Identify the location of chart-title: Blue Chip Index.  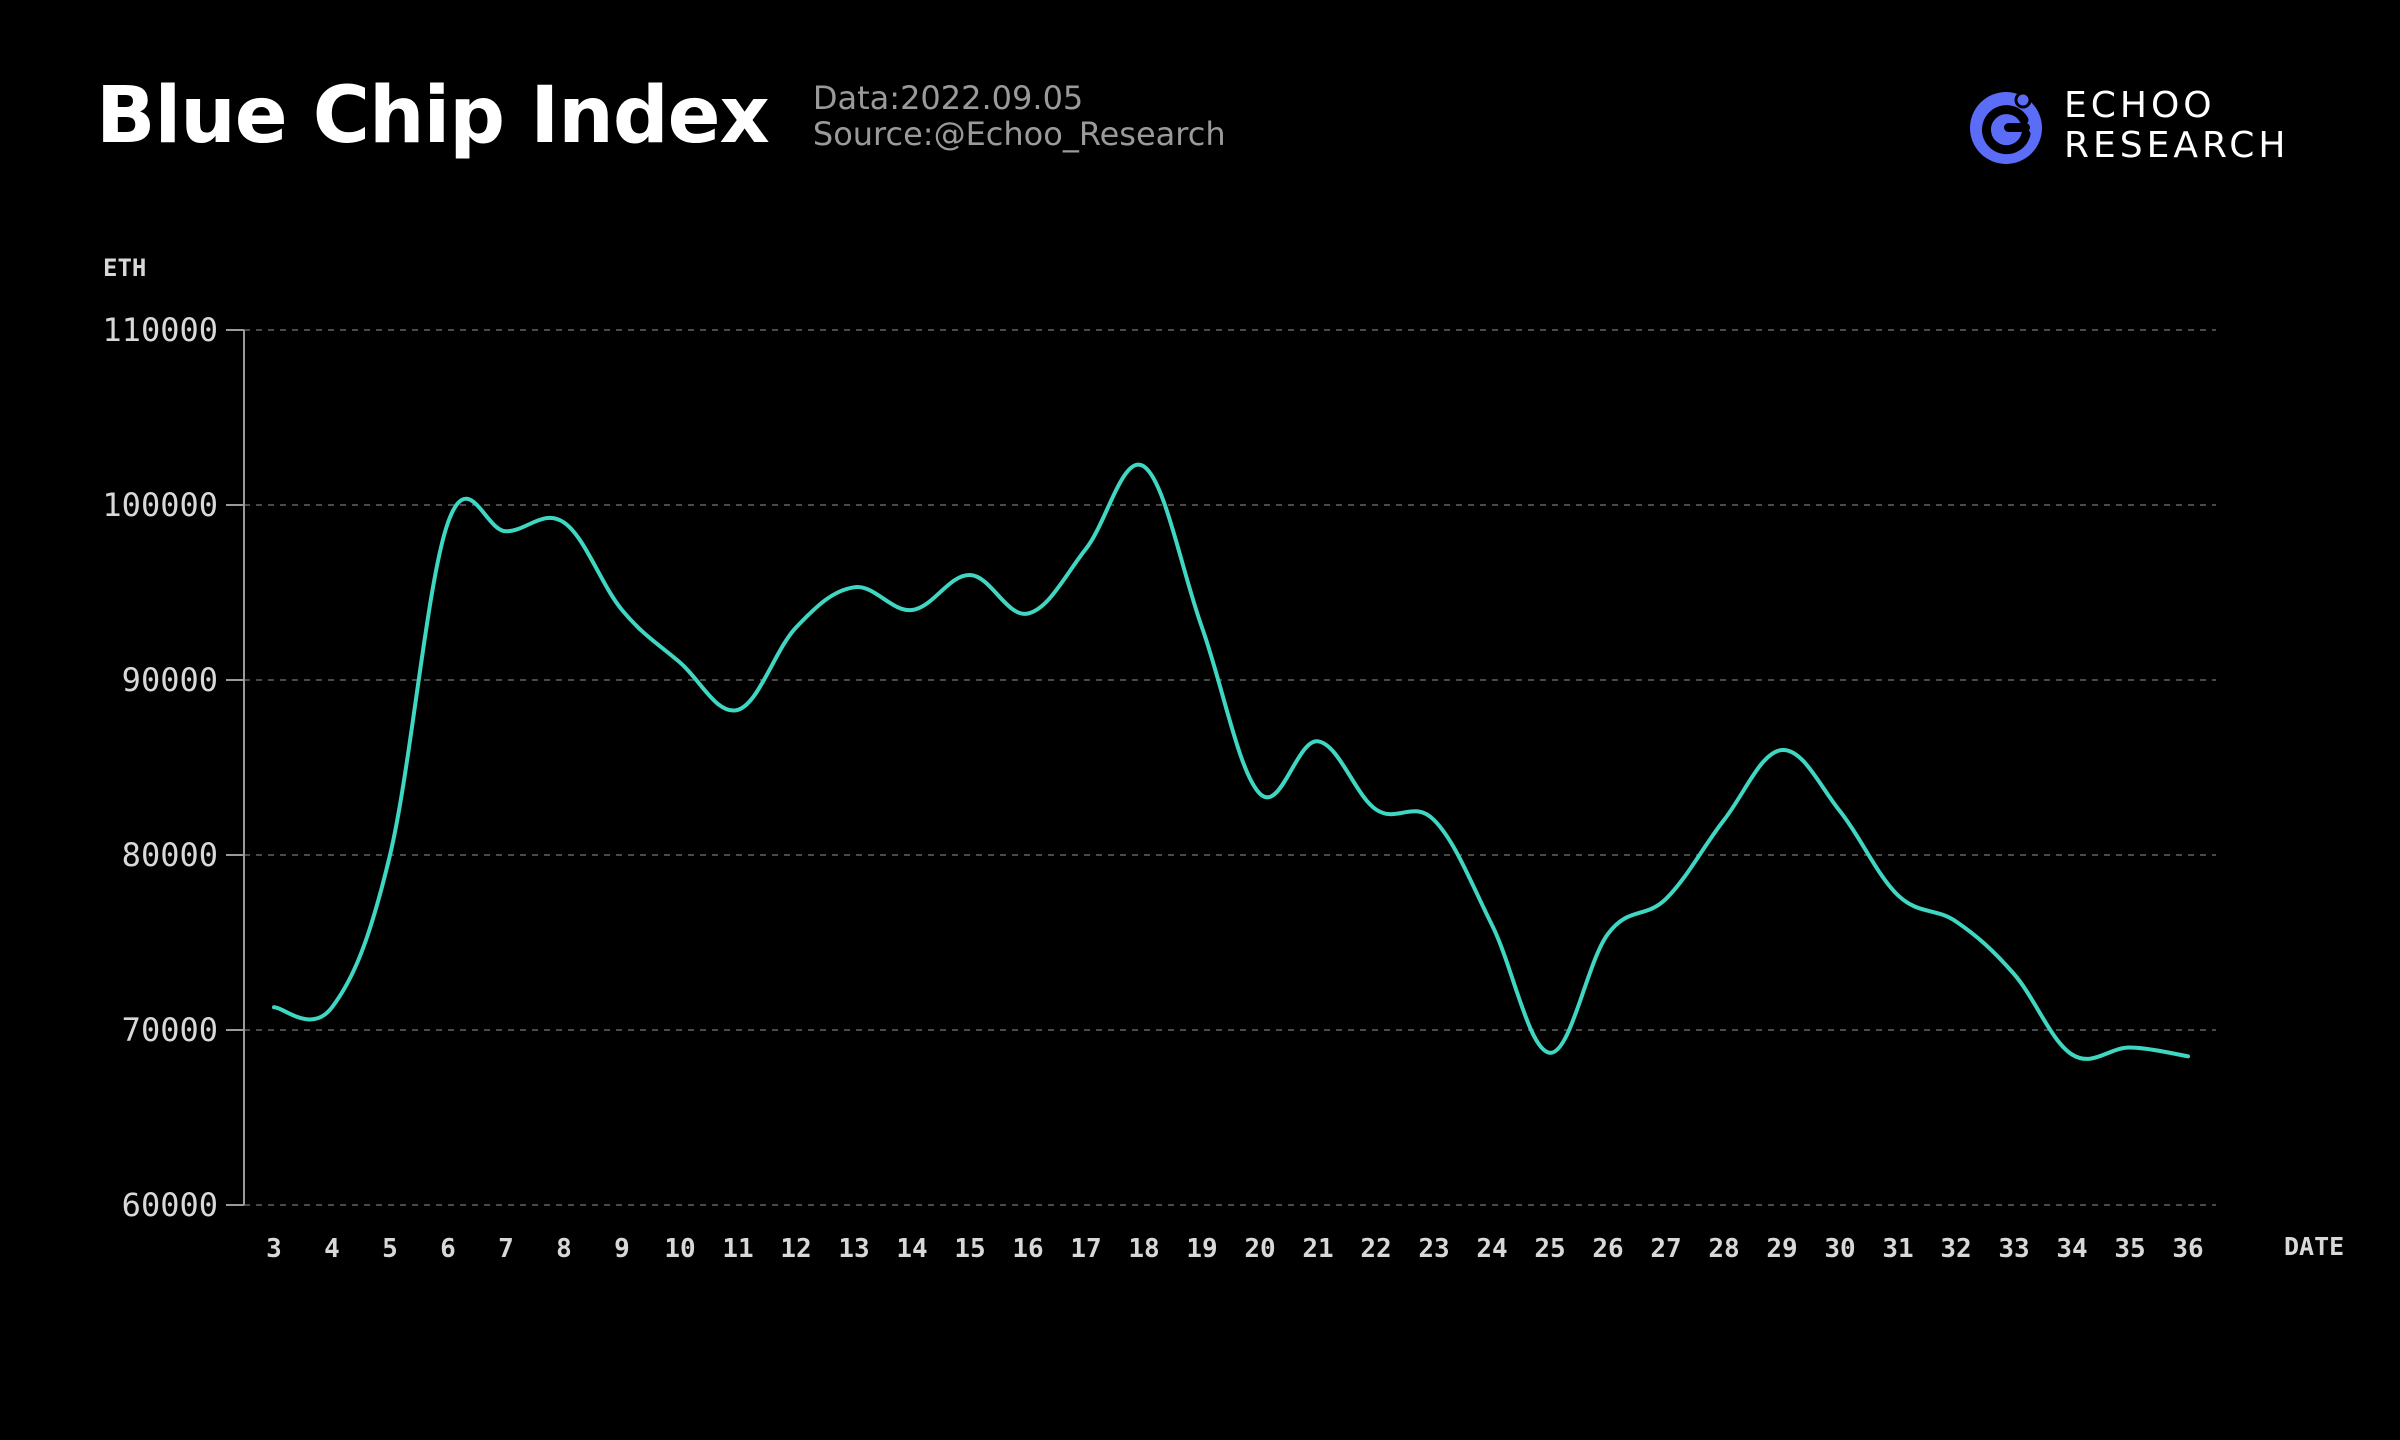
(433, 116).